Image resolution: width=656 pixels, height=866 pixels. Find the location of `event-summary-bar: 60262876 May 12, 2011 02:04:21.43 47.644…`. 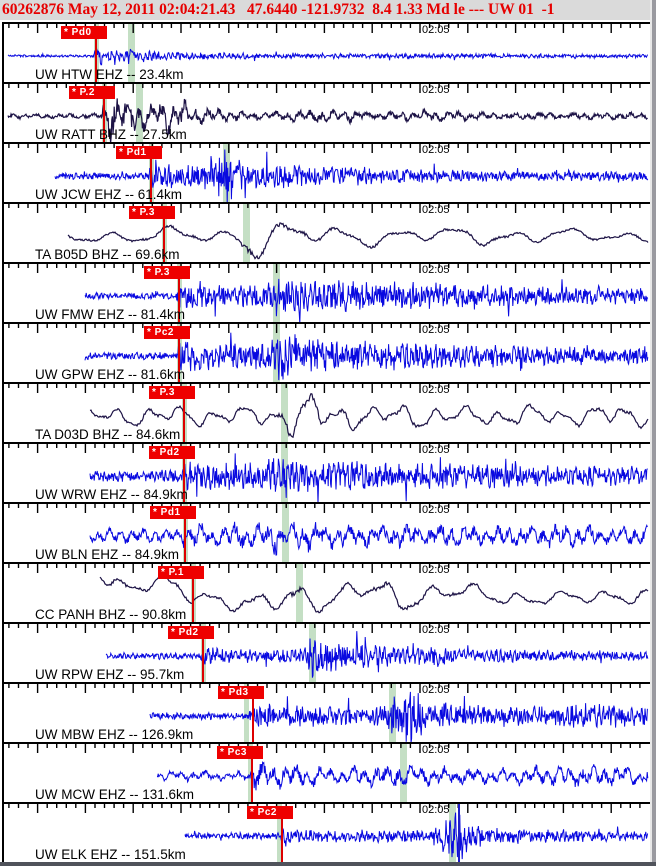

event-summary-bar: 60262876 May 12, 2011 02:04:21.43 47.644… is located at coordinates (328, 10).